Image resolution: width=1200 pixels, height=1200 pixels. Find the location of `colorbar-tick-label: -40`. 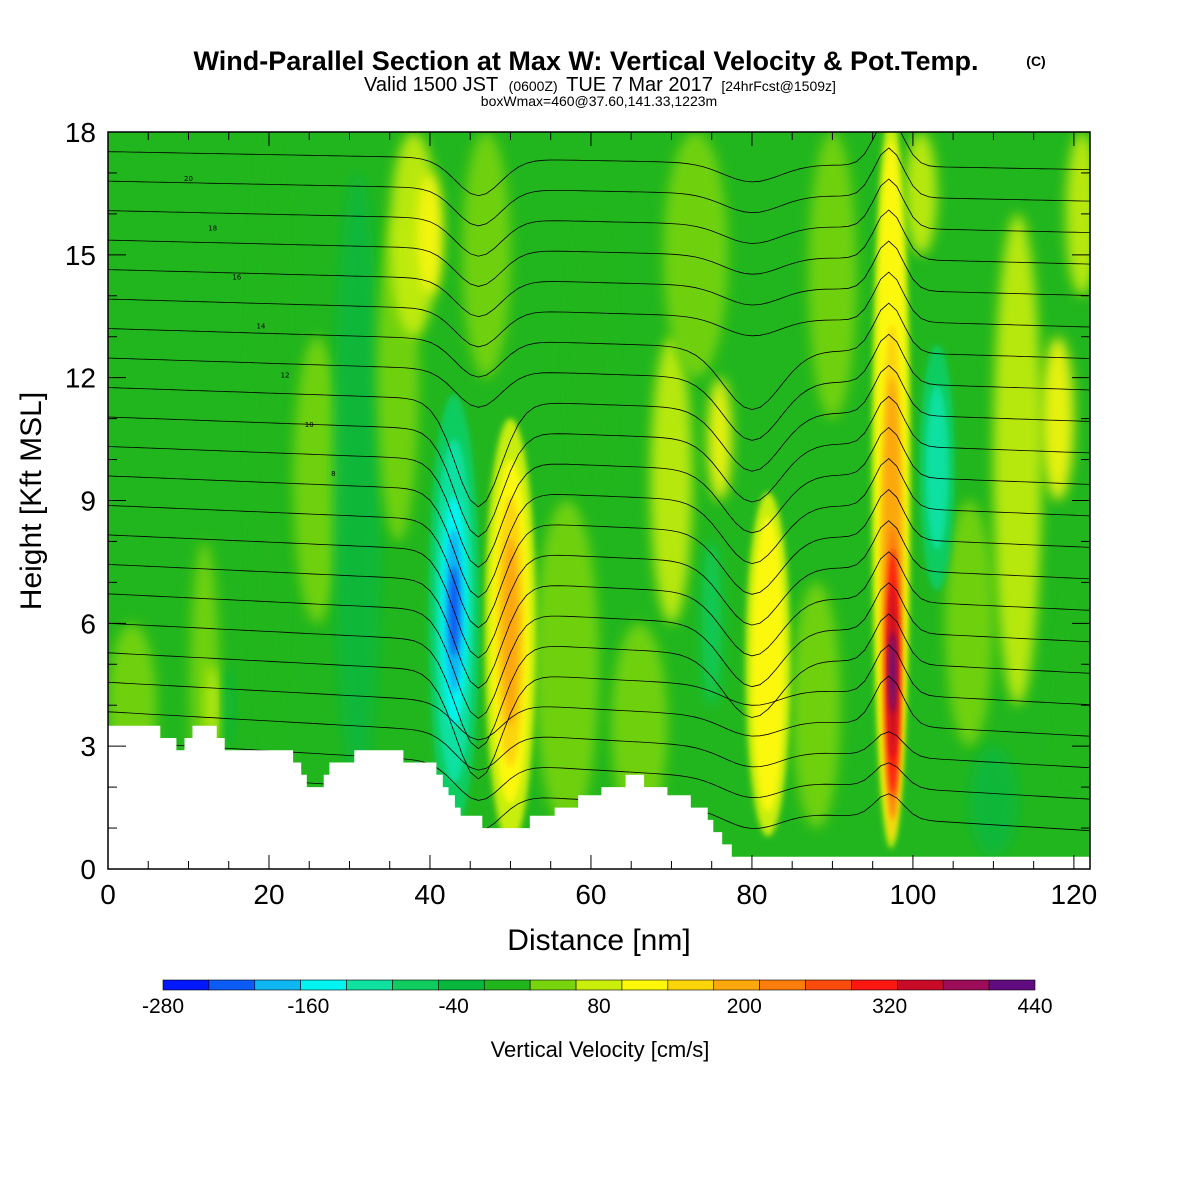

colorbar-tick-label: -40 is located at coordinates (453, 1006).